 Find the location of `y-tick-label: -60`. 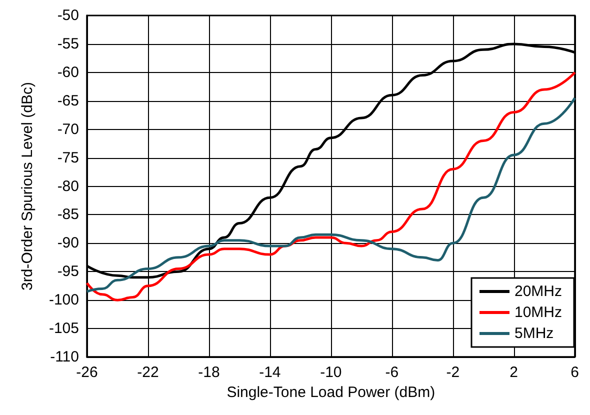

y-tick-label: -60 is located at coordinates (68, 72).